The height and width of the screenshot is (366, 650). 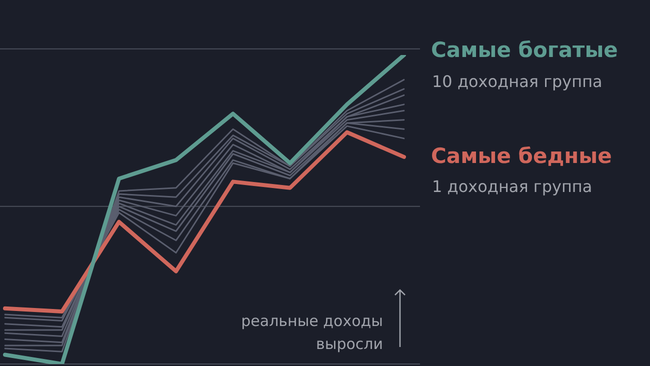 I want to click on series-label: Самые бедные, so click(x=521, y=156).